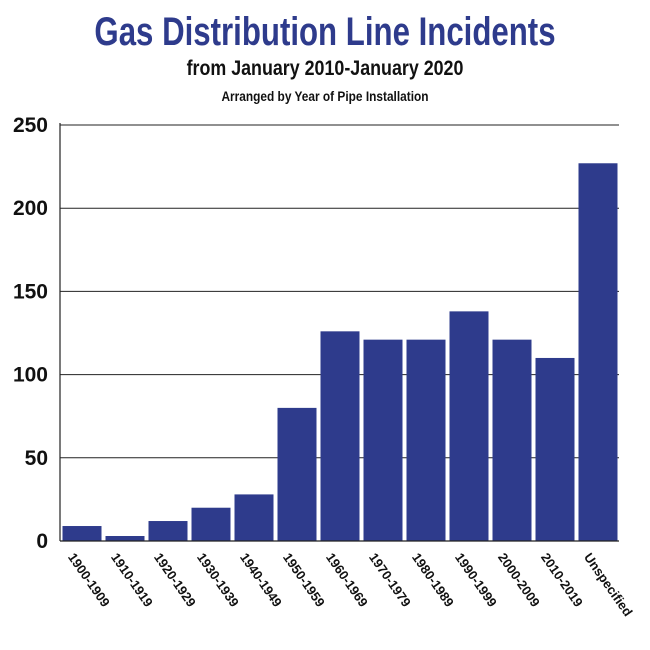 The image size is (650, 650). What do you see at coordinates (42, 541) in the screenshot?
I see `y-tick-label: 0` at bounding box center [42, 541].